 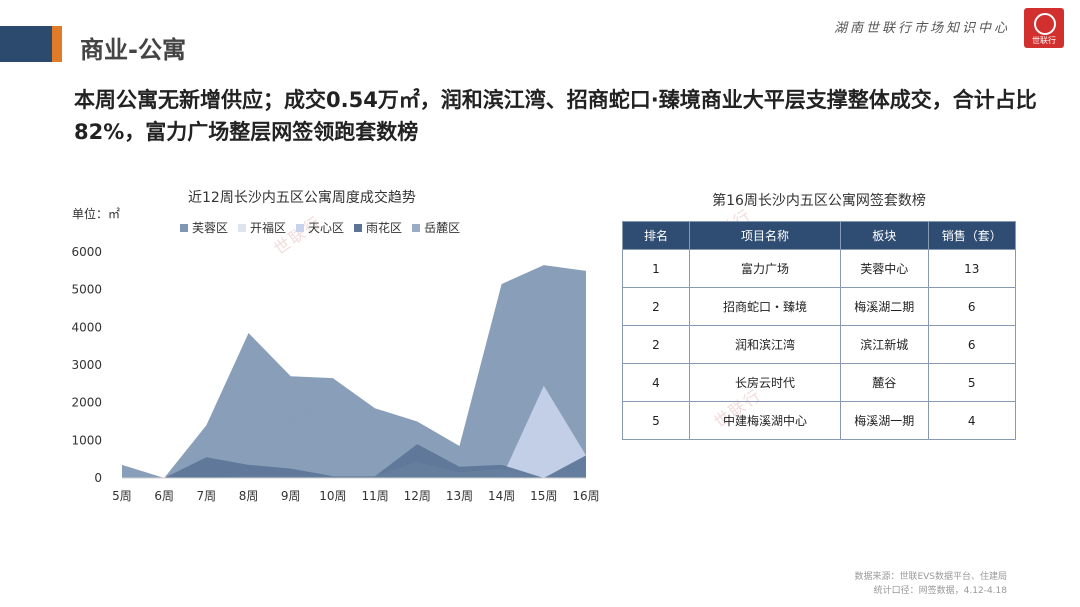 I want to click on table-row: 1 富力广场 芙蓉中心 13, so click(x=819, y=268).